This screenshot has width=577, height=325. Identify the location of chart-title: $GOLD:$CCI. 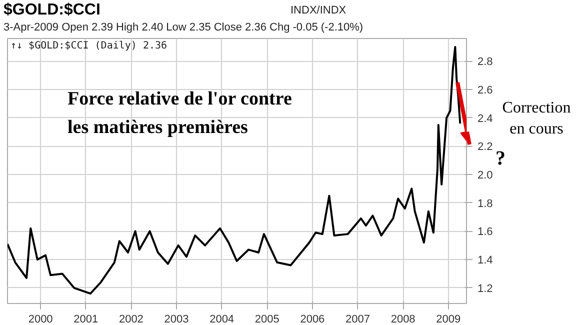
(52, 10).